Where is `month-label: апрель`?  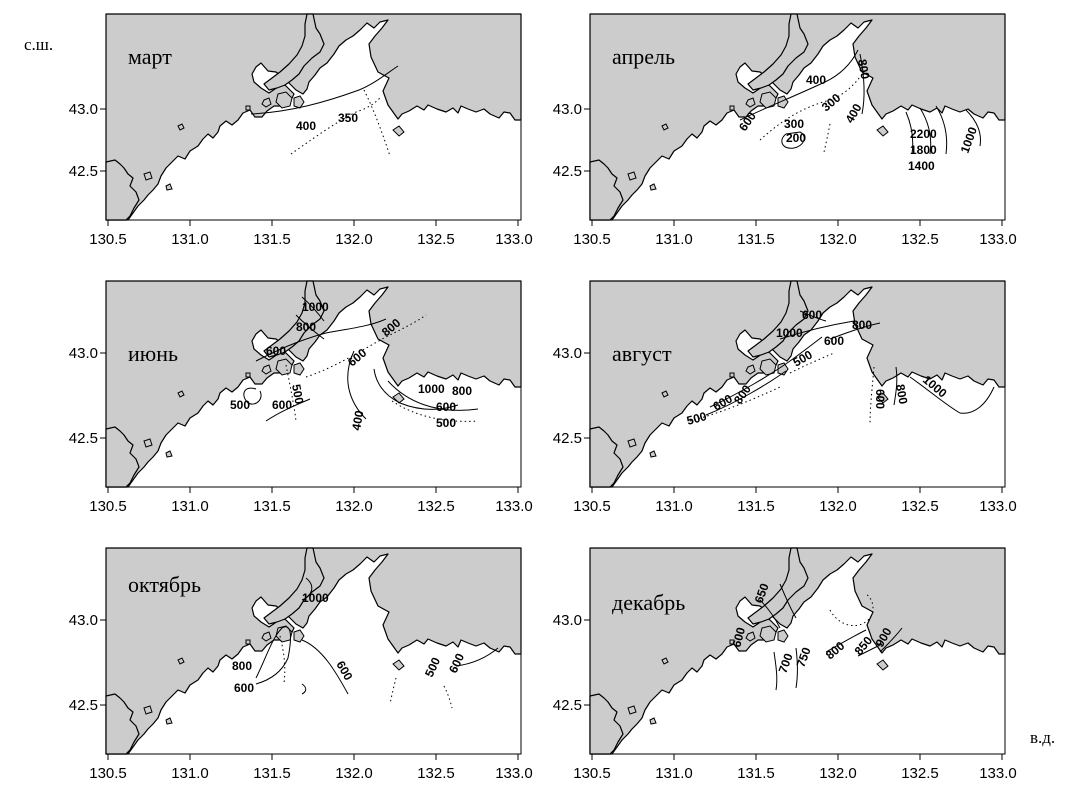
month-label: апрель is located at coordinates (643, 56).